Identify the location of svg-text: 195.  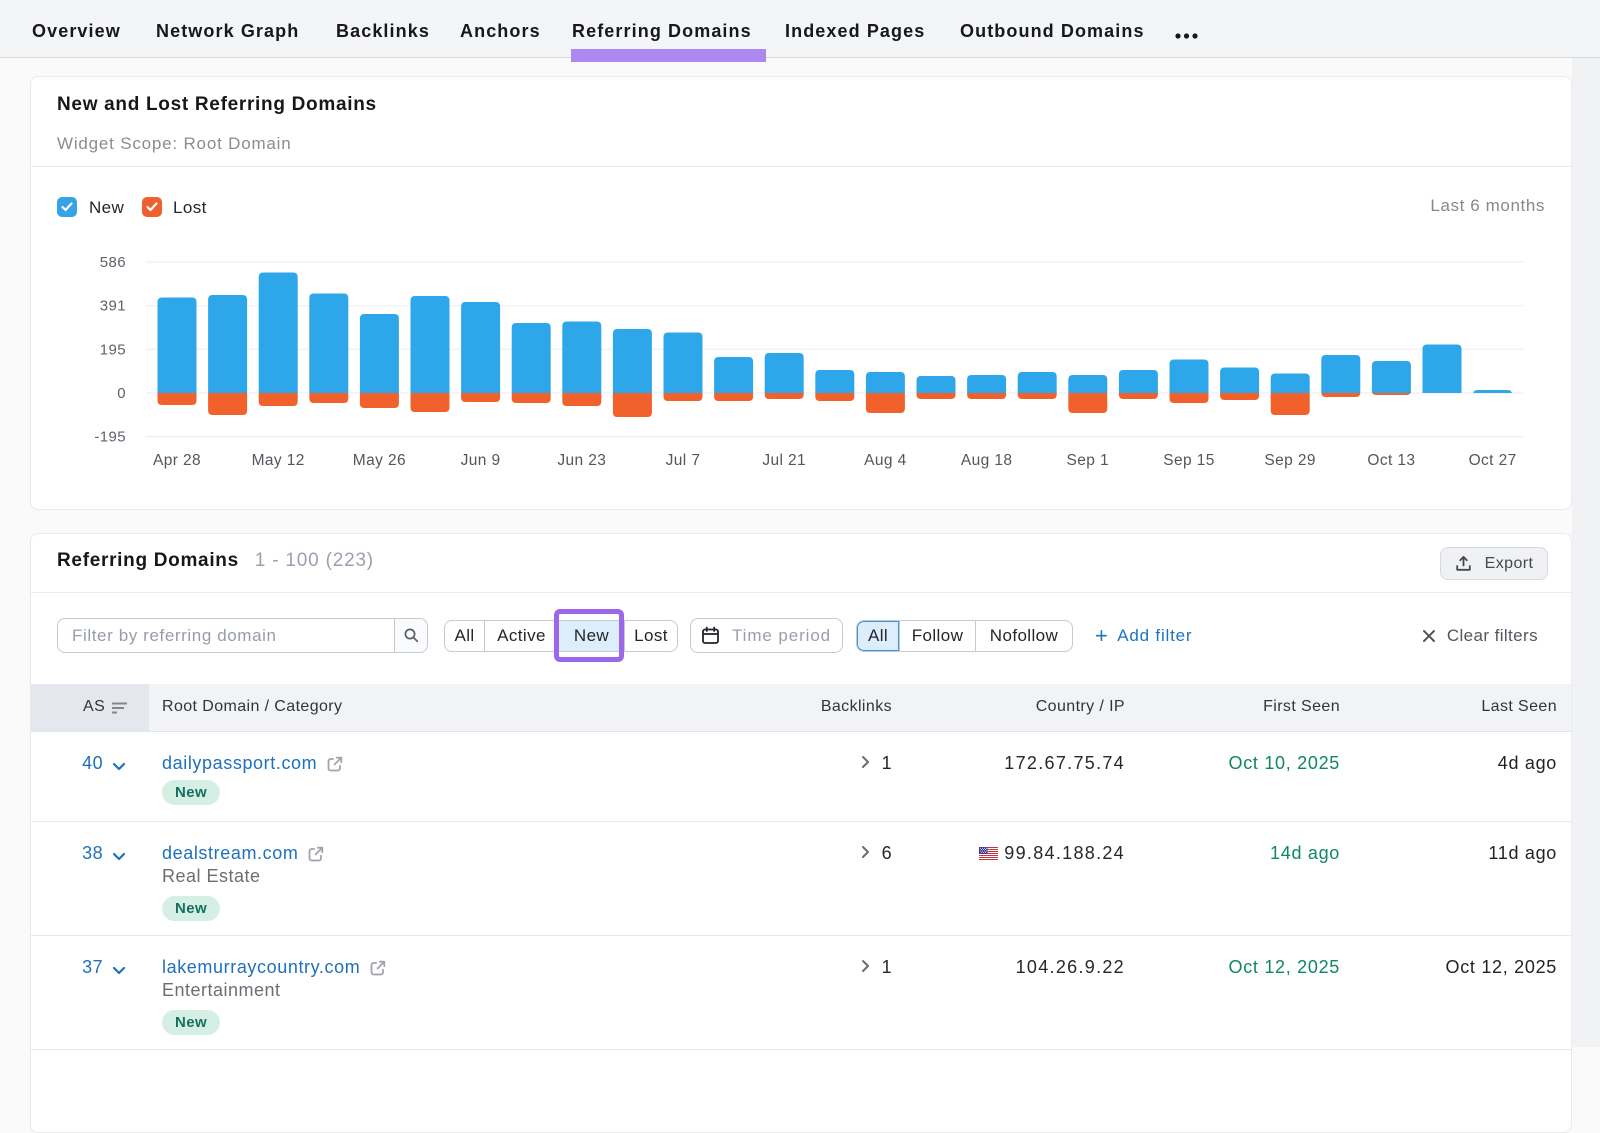
(113, 349).